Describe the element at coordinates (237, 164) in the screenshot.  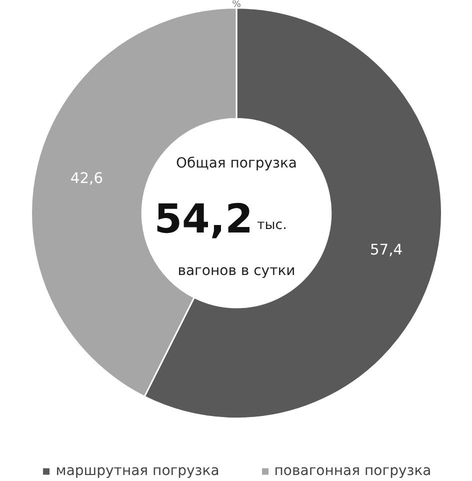
I see `text: Общая погрузка` at that location.